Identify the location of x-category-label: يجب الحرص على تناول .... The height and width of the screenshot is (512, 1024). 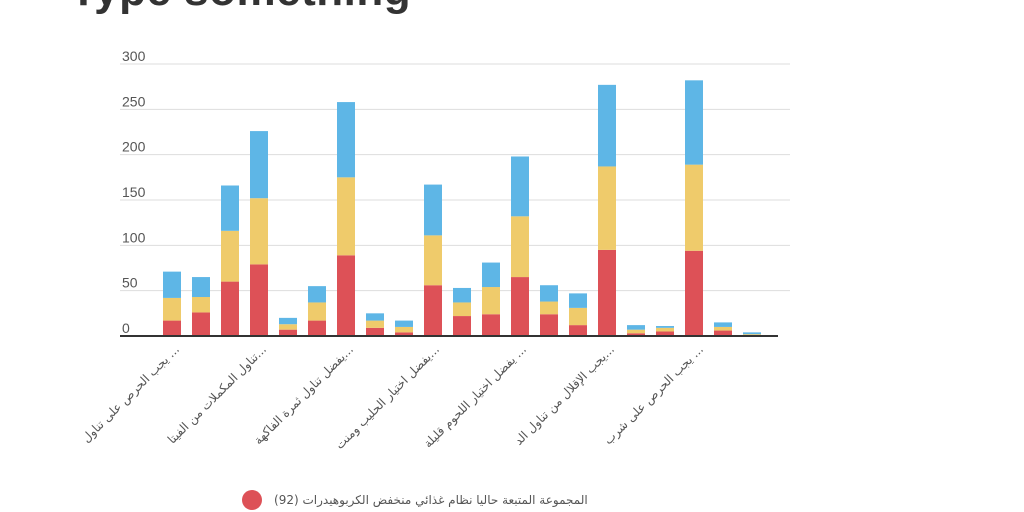
(131, 394).